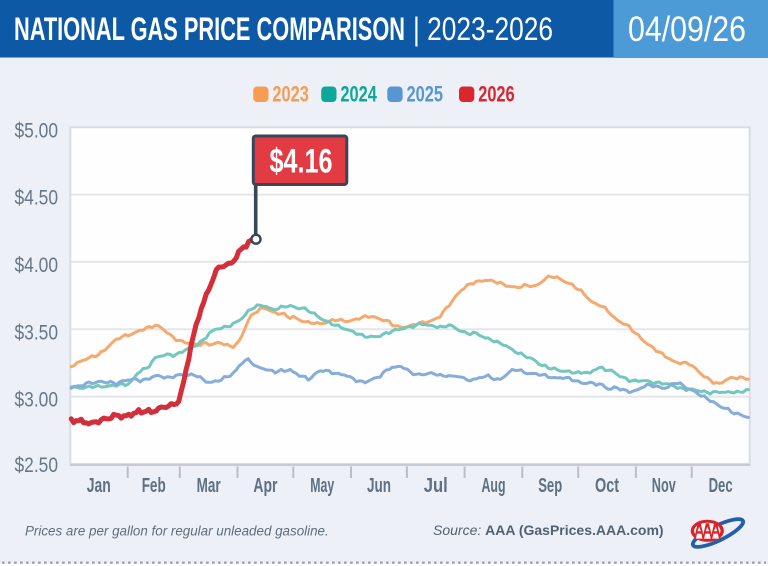 The height and width of the screenshot is (566, 768). Describe the element at coordinates (664, 486) in the screenshot. I see `svg-text: Nov` at that location.